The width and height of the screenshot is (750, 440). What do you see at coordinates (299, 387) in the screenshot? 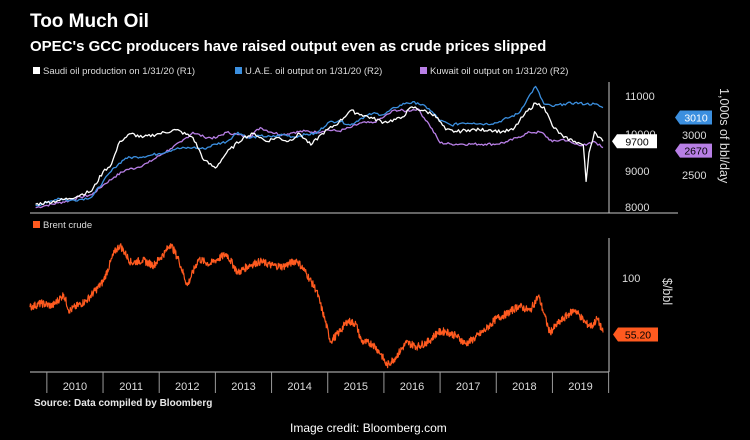
I see `x-tick-label: 2014` at bounding box center [299, 387].